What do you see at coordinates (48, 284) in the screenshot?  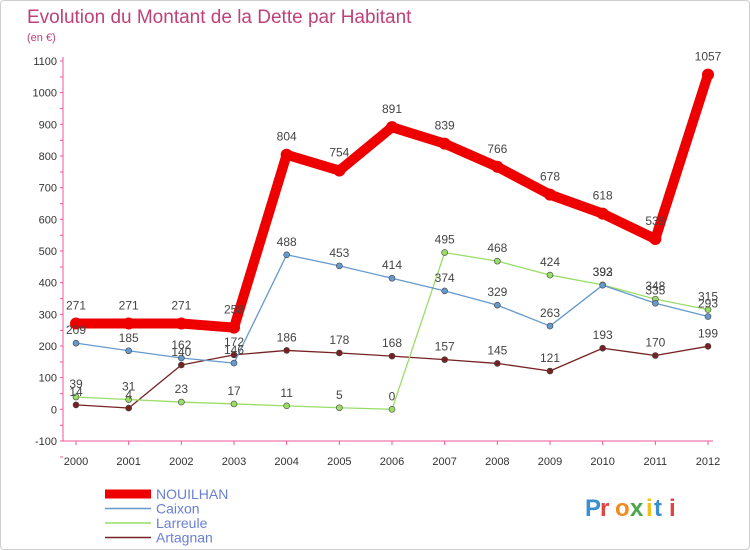 I see `y-tick-label: 400` at bounding box center [48, 284].